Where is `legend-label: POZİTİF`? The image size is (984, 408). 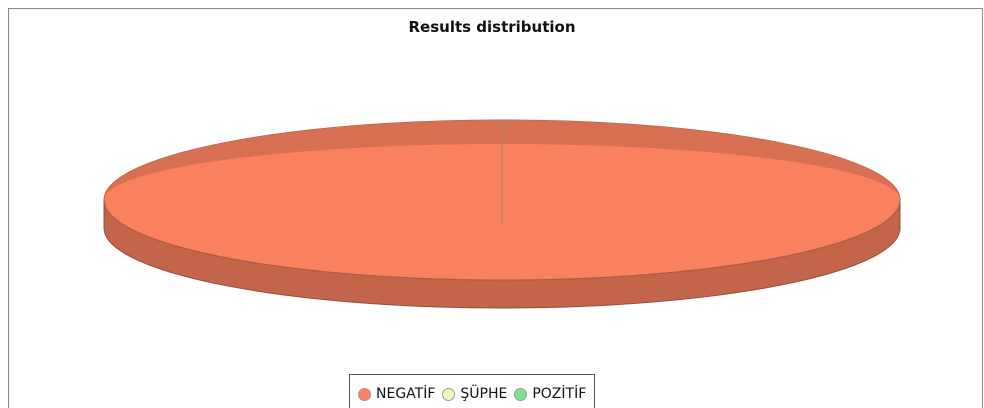
legend-label: POZİTİF is located at coordinates (559, 394).